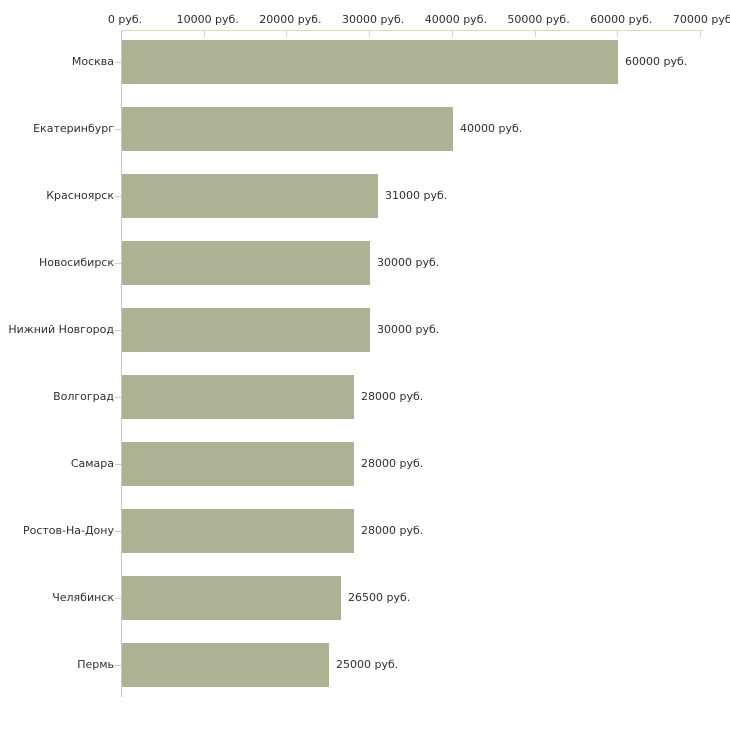 Image resolution: width=730 pixels, height=730 pixels. I want to click on x-tick-label: 50000 руб., so click(538, 19).